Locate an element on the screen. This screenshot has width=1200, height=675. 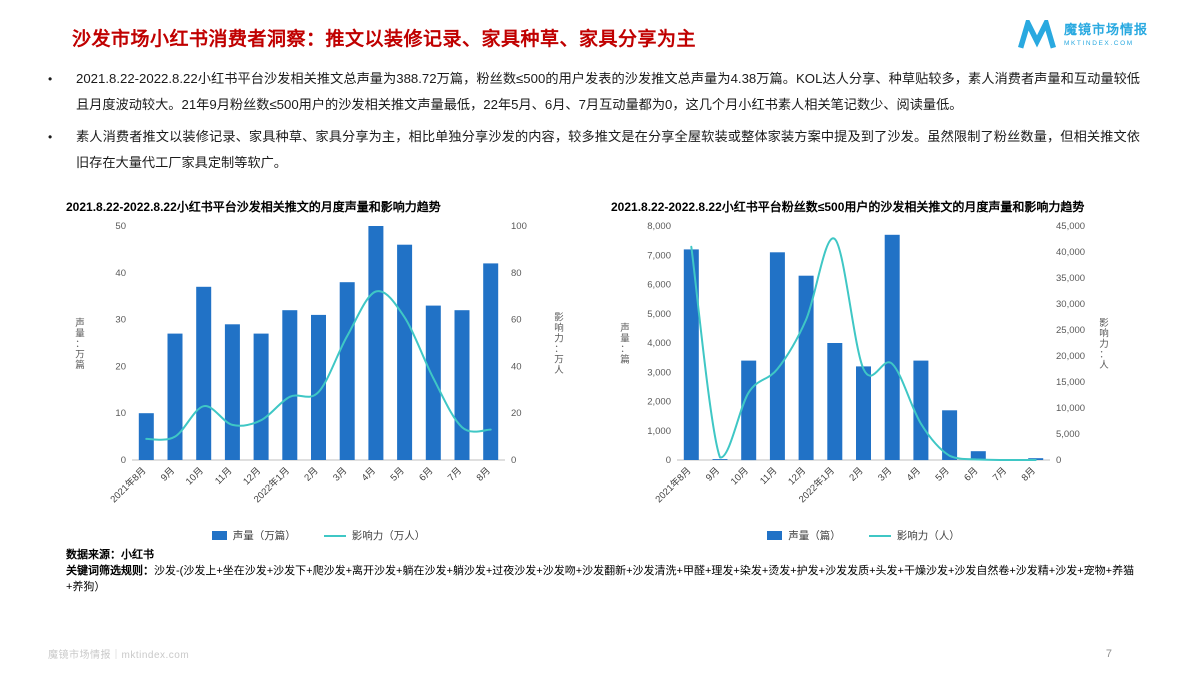
right-axis-tick-label: 40 is located at coordinates (516, 366).